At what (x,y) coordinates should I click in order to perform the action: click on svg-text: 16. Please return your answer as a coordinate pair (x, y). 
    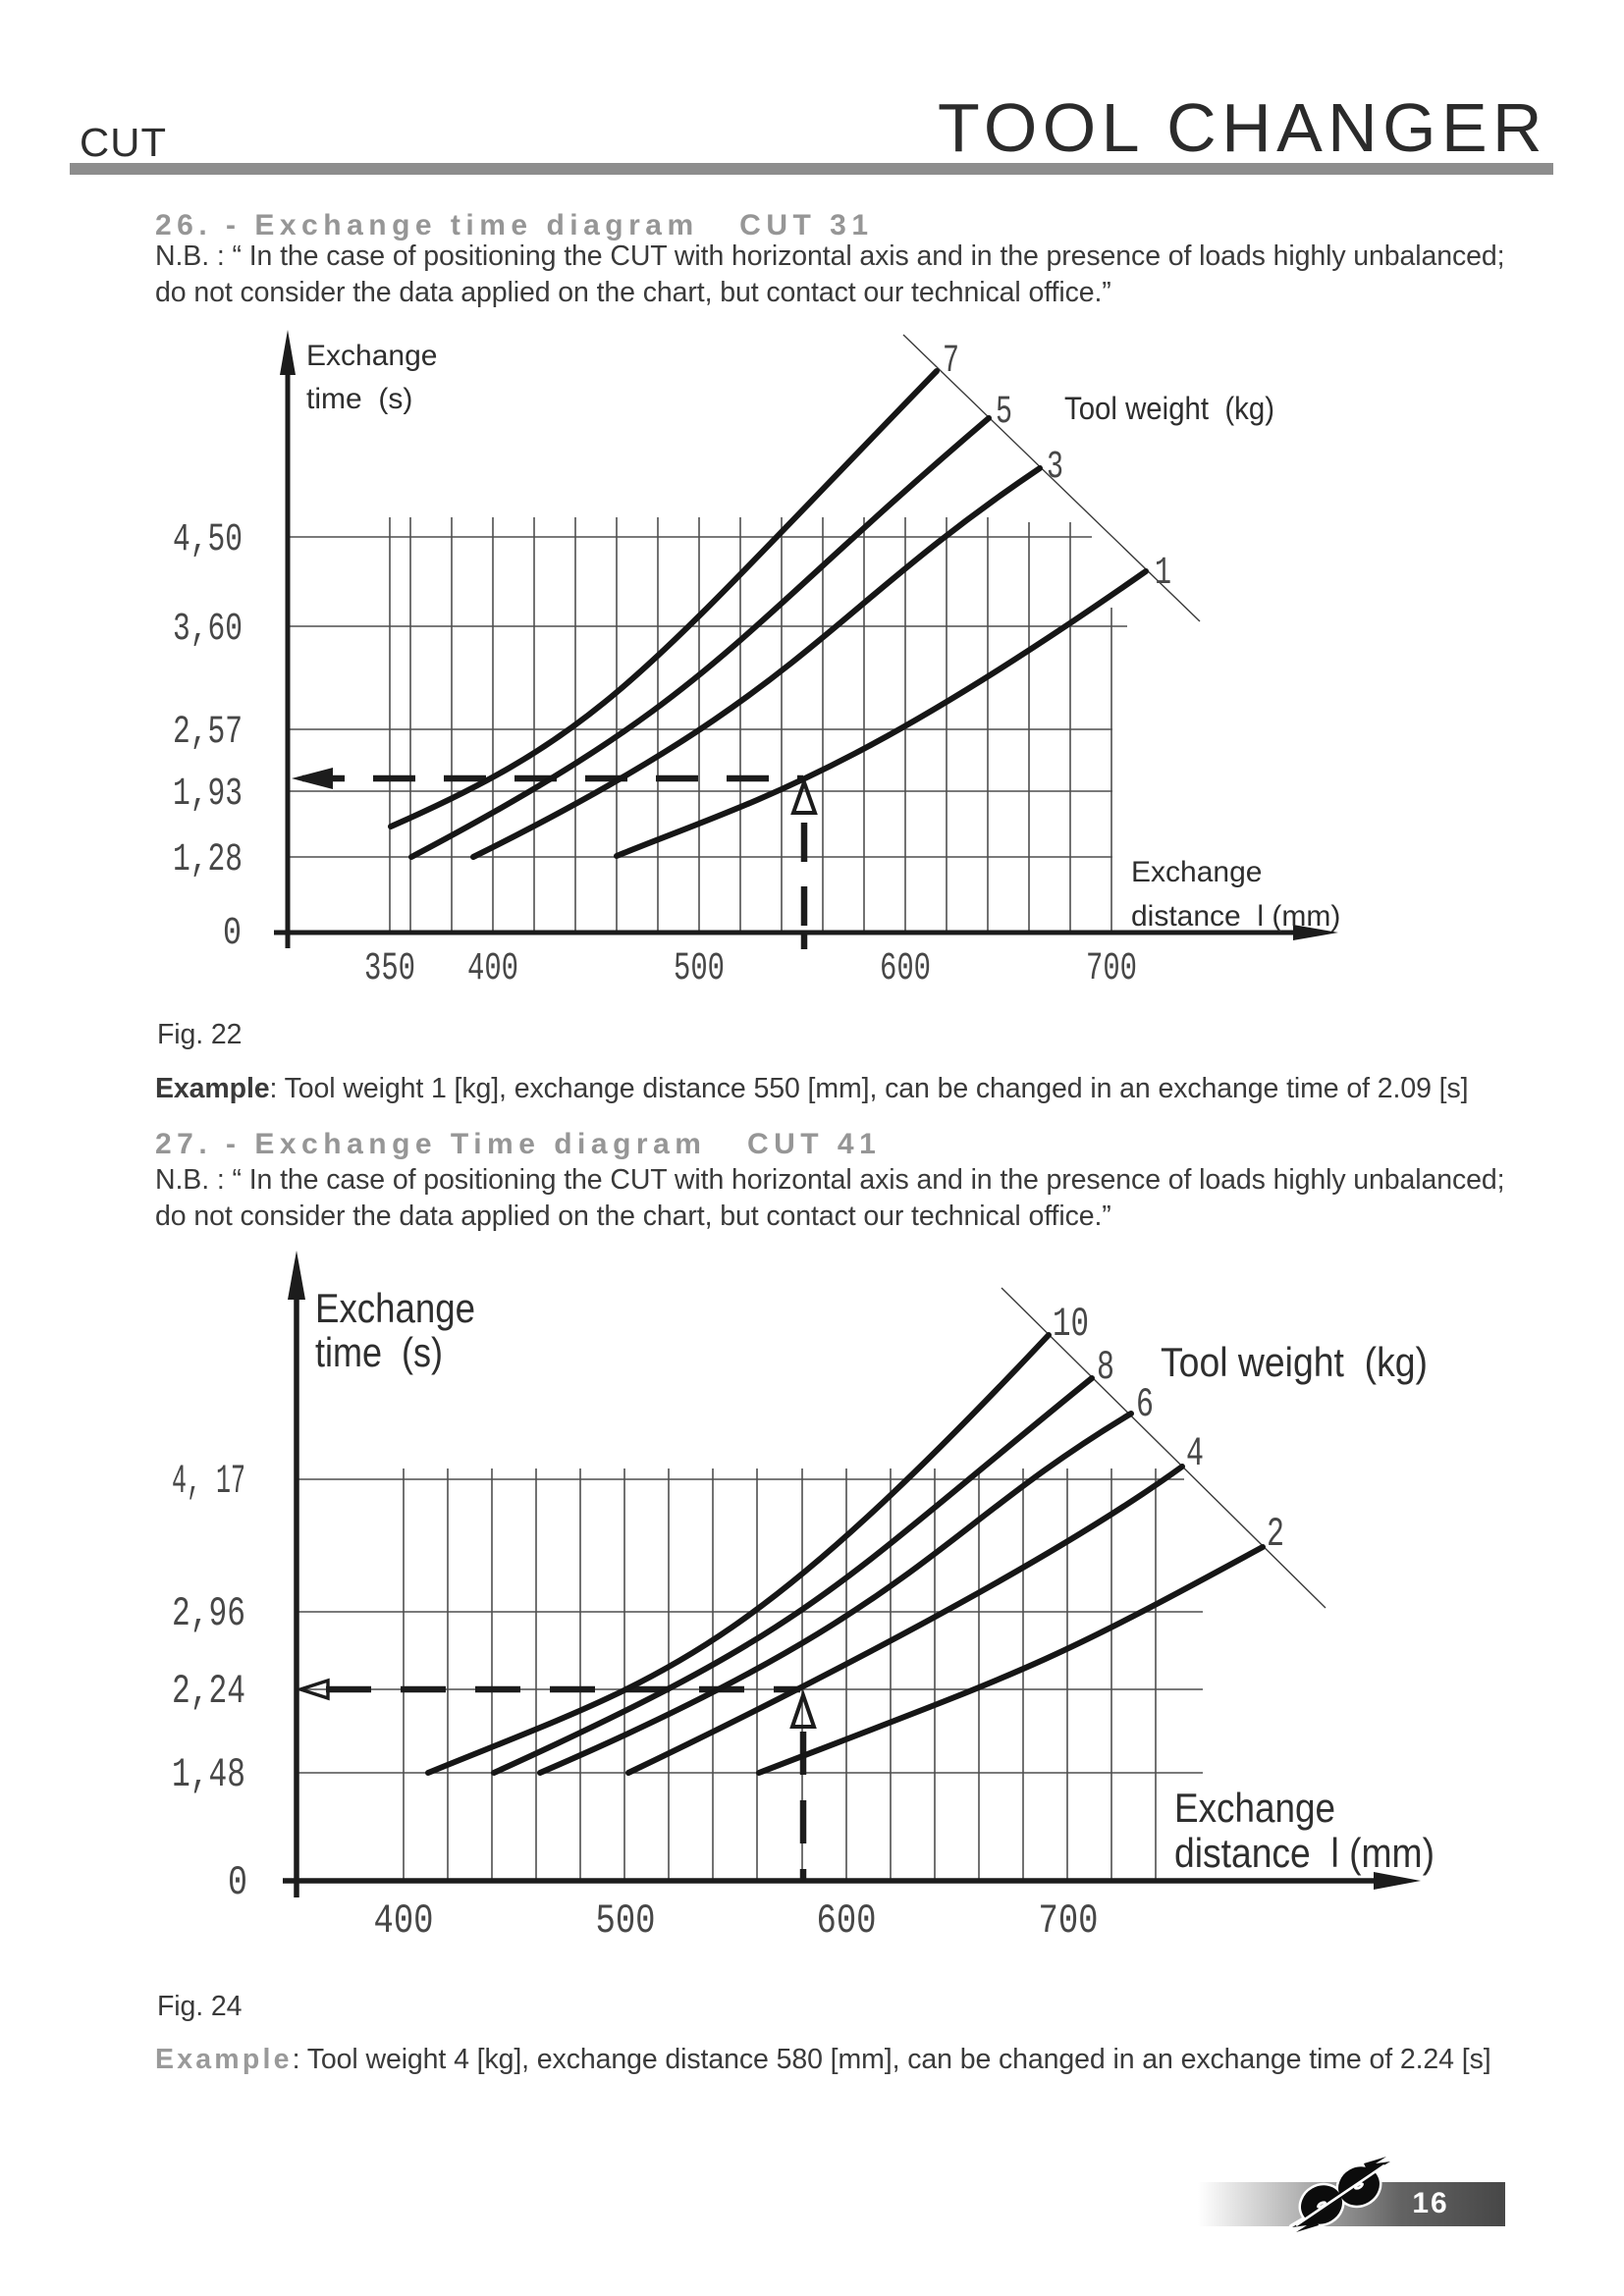
    Looking at the image, I should click on (1430, 2203).